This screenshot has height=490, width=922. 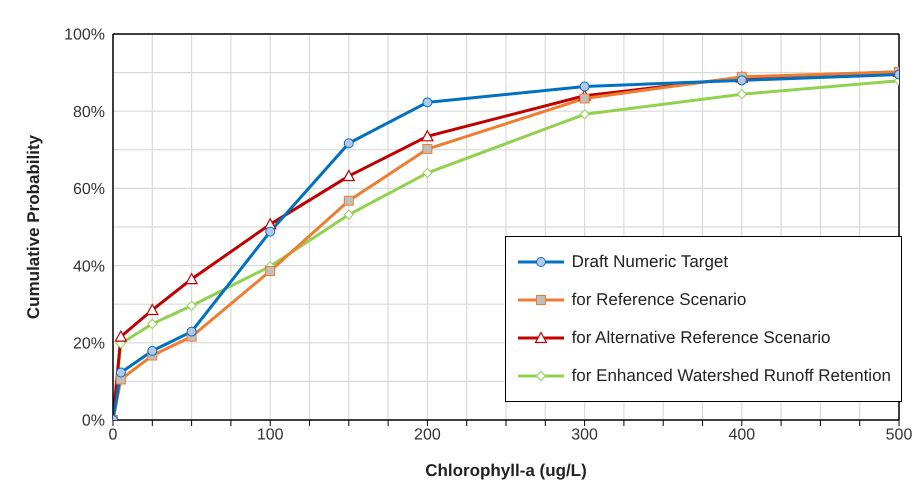 What do you see at coordinates (659, 300) in the screenshot?
I see `legend-label: for Reference Scenario` at bounding box center [659, 300].